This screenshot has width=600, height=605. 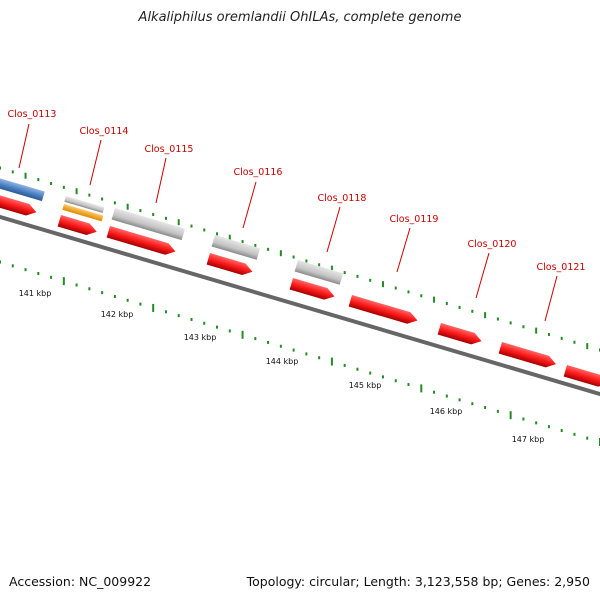 I want to click on ruler-label: 142 kbp, so click(x=117, y=314).